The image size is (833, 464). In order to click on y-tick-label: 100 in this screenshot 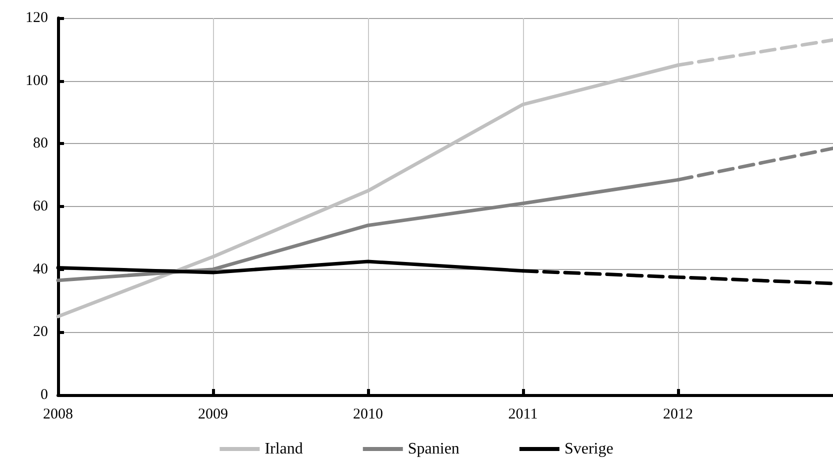, I will do `click(37, 80)`.